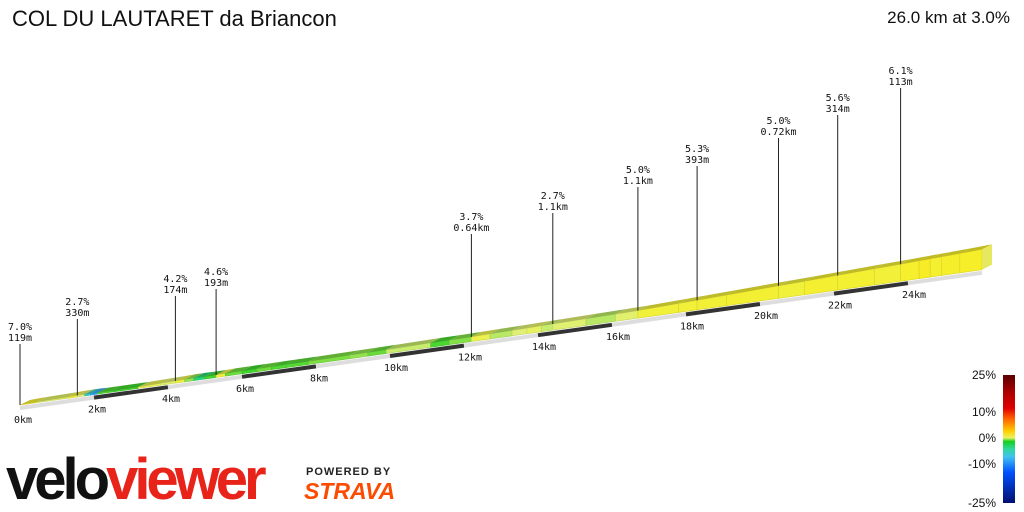 This screenshot has height=512, width=1024. What do you see at coordinates (97, 410) in the screenshot?
I see `x-tick-label: 2km` at bounding box center [97, 410].